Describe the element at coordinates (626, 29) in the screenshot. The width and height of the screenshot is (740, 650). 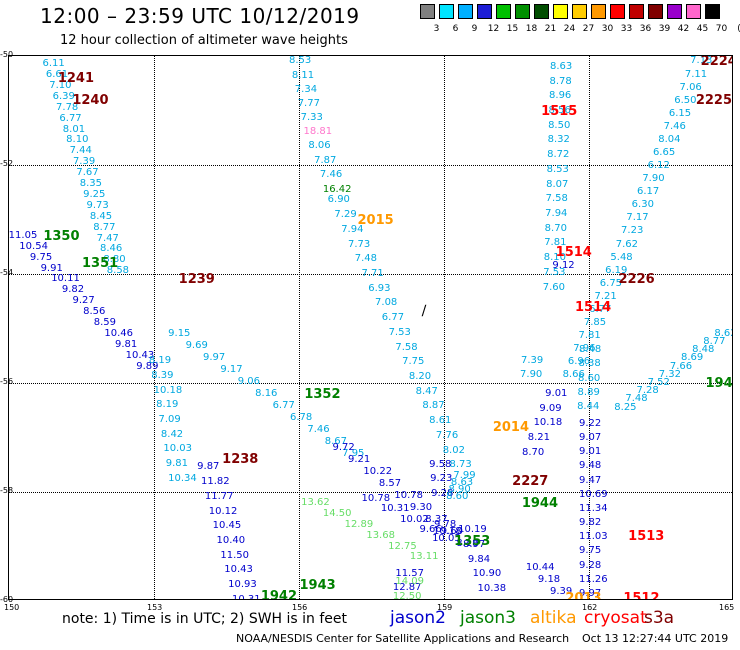
I see `legend-label: 33` at that location.